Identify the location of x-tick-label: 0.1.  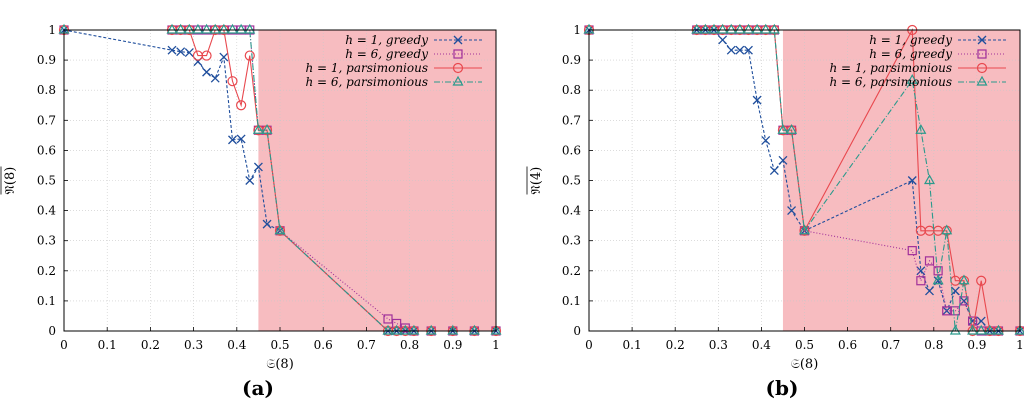
(632, 345).